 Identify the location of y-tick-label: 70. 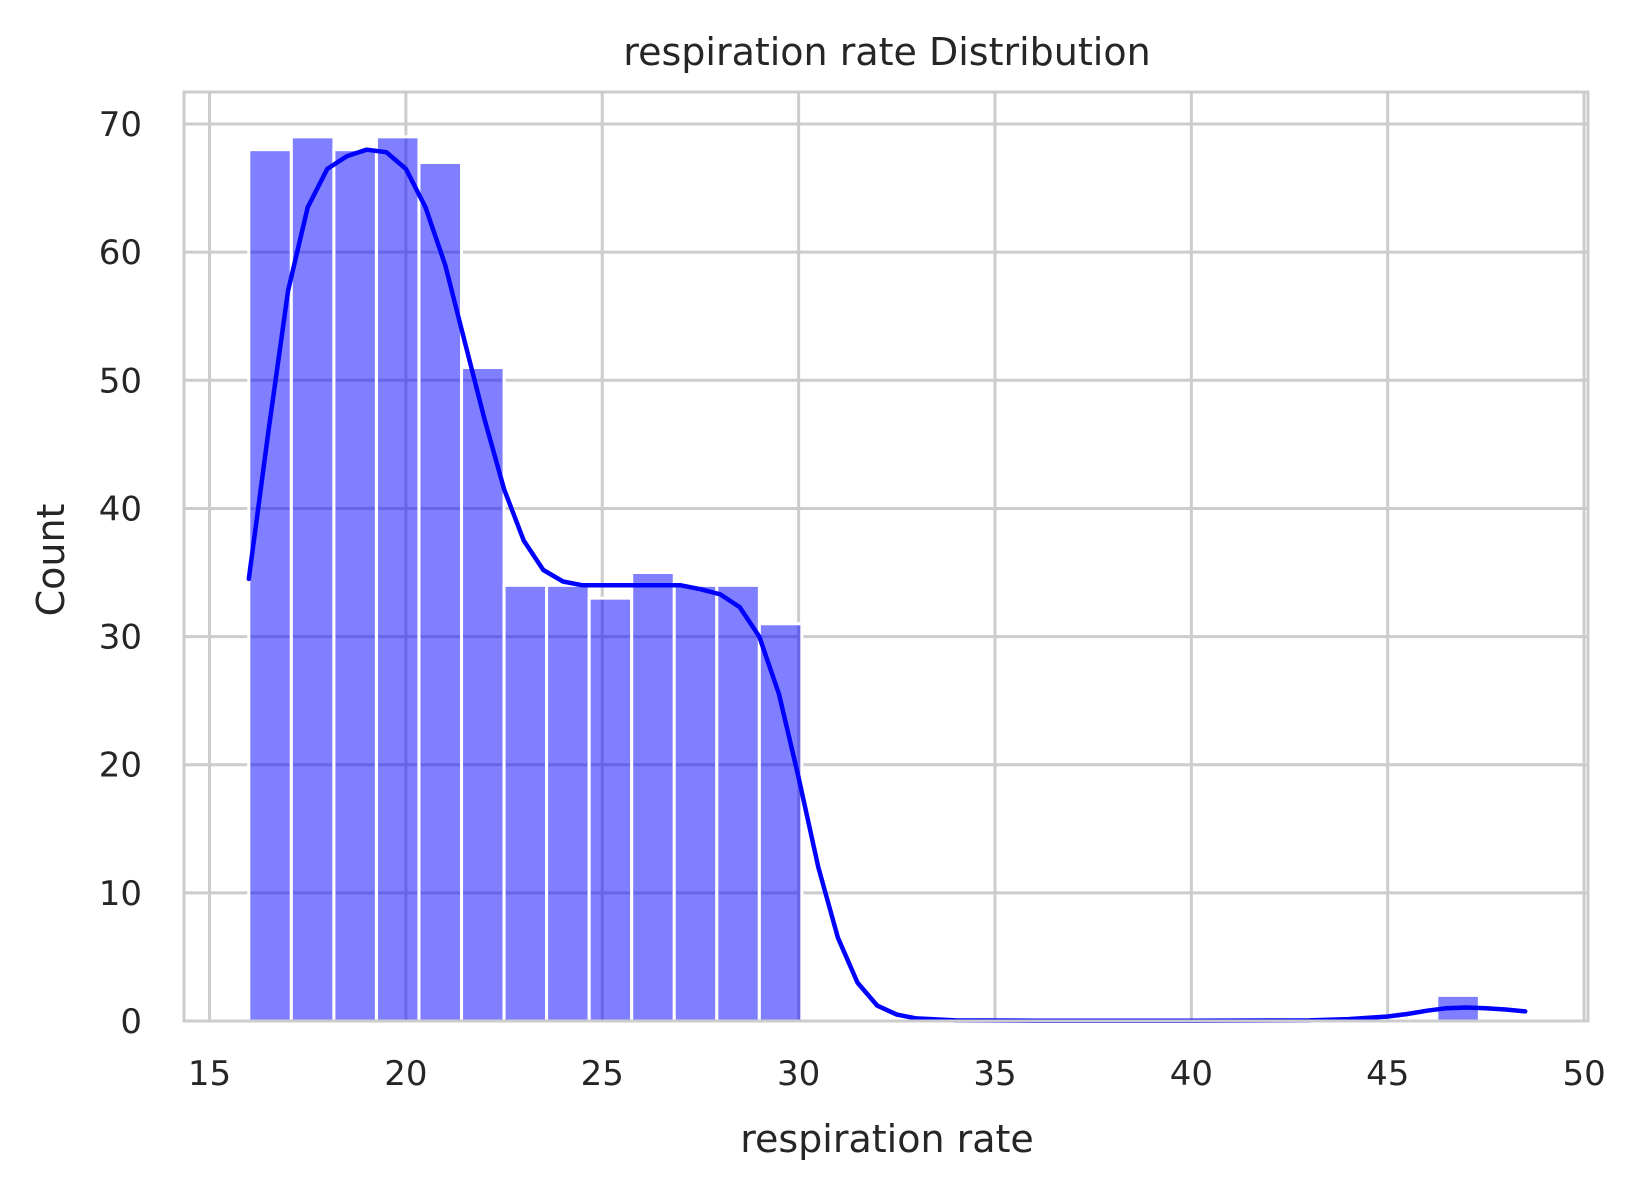
(120, 125).